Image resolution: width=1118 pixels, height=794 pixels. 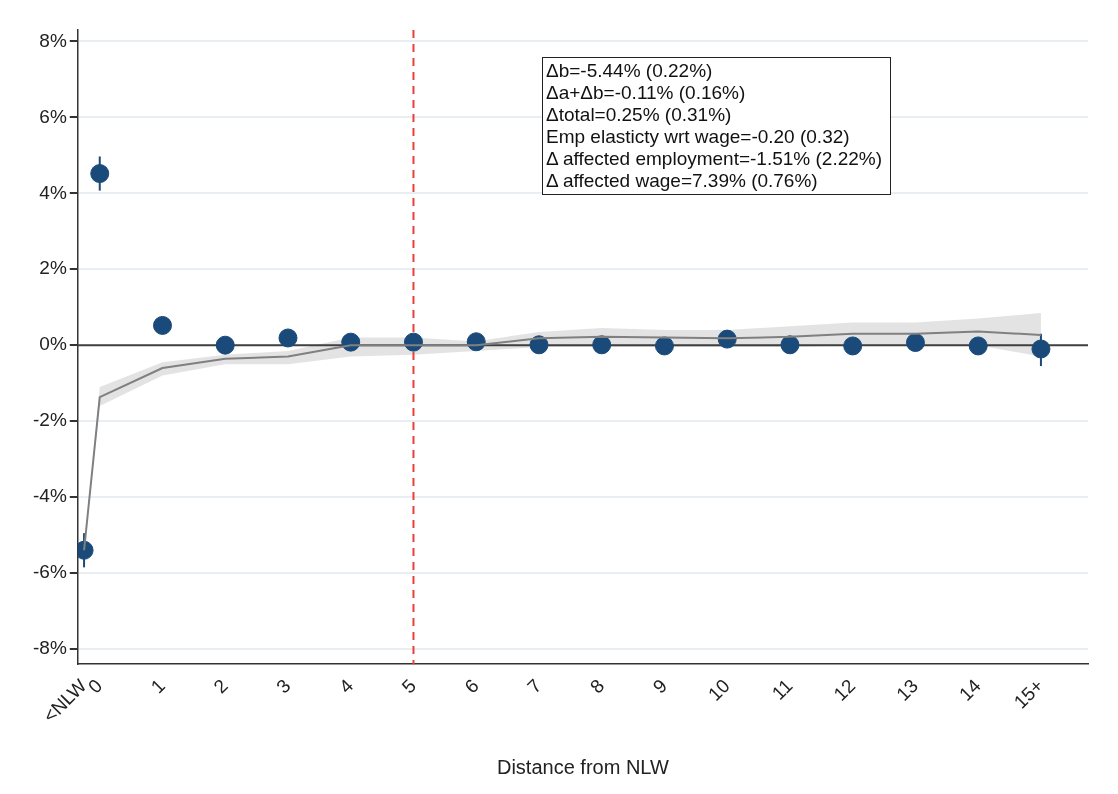 What do you see at coordinates (158, 686) in the screenshot?
I see `x-tick-label: 1` at bounding box center [158, 686].